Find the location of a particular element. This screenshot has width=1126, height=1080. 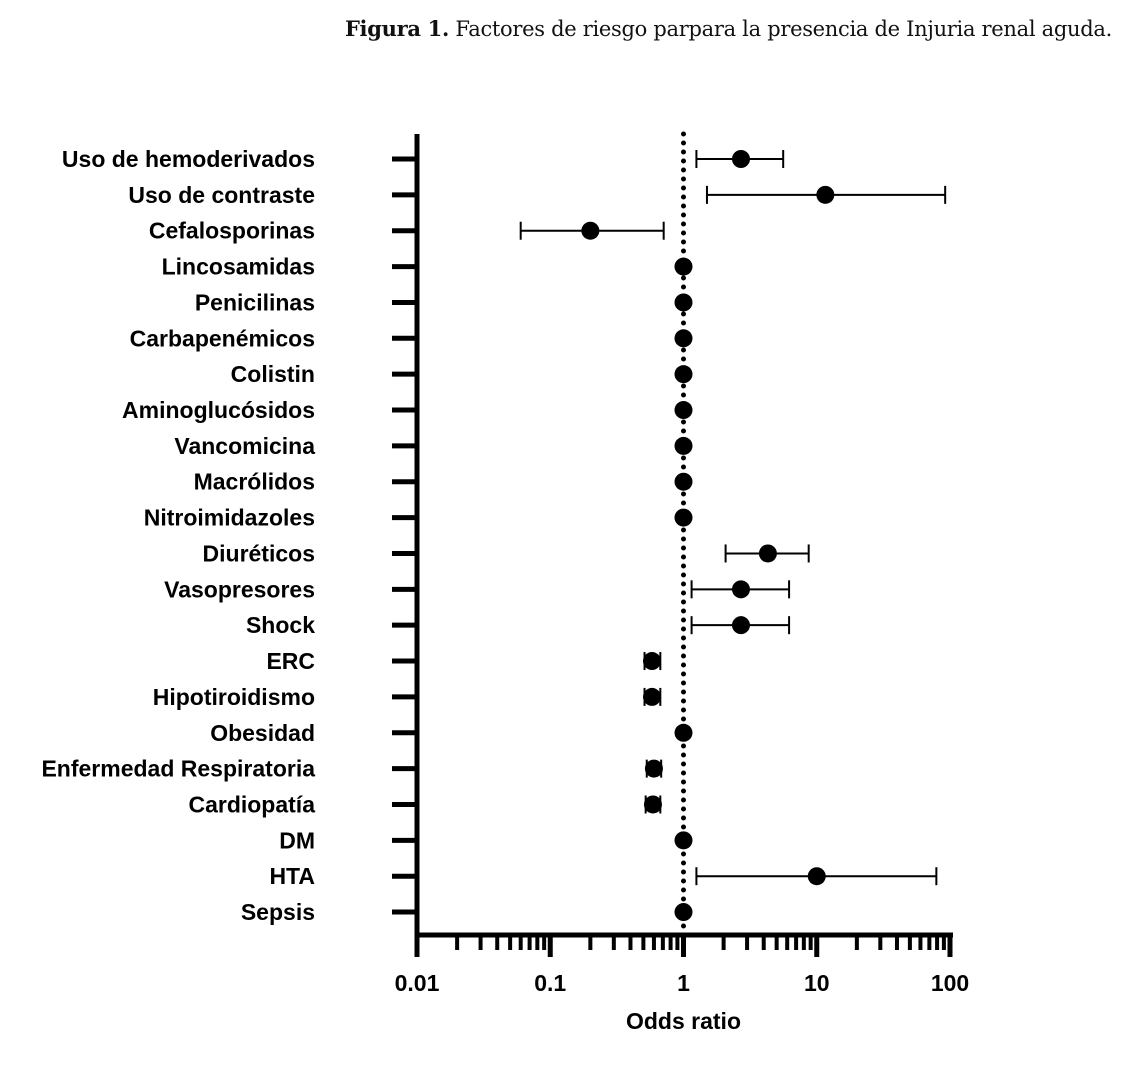

x-tick-label: 1 is located at coordinates (683, 983).